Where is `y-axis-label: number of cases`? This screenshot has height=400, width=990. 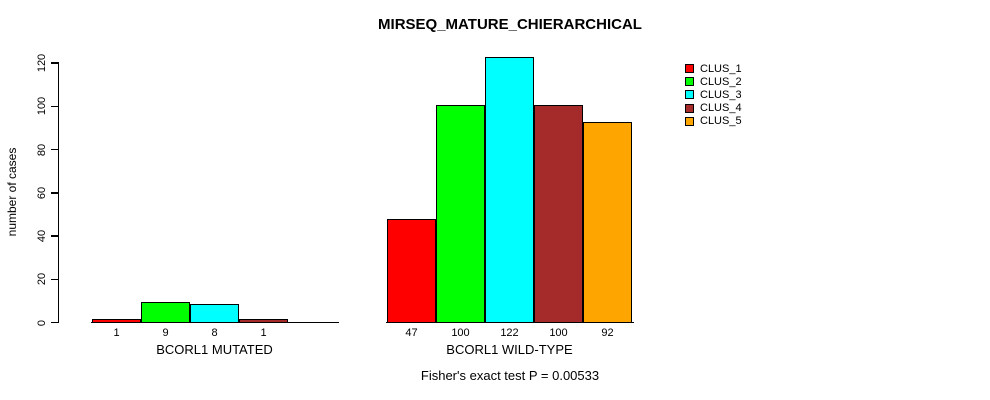
y-axis-label: number of cases is located at coordinates (12, 192).